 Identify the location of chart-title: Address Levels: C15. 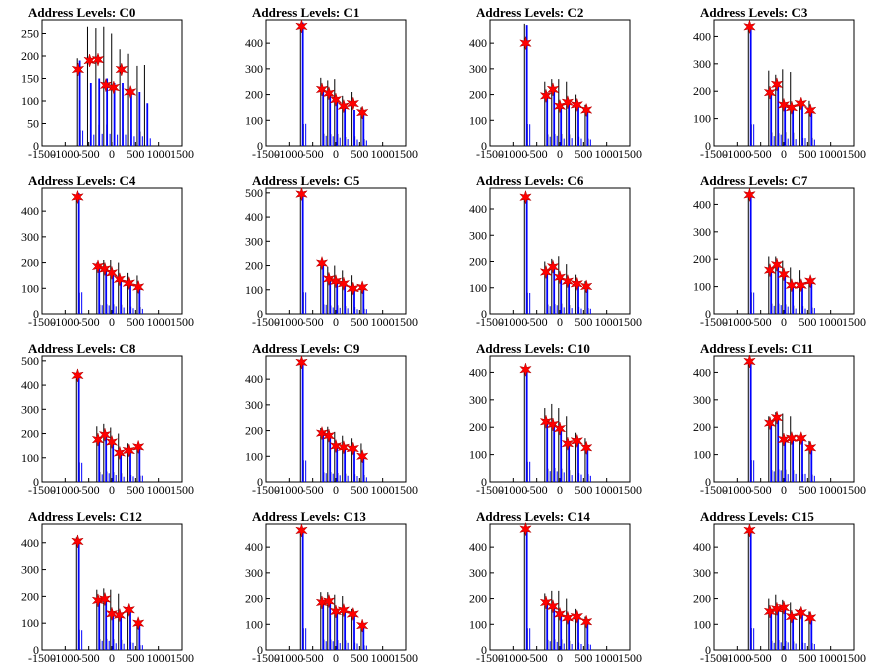
(757, 516).